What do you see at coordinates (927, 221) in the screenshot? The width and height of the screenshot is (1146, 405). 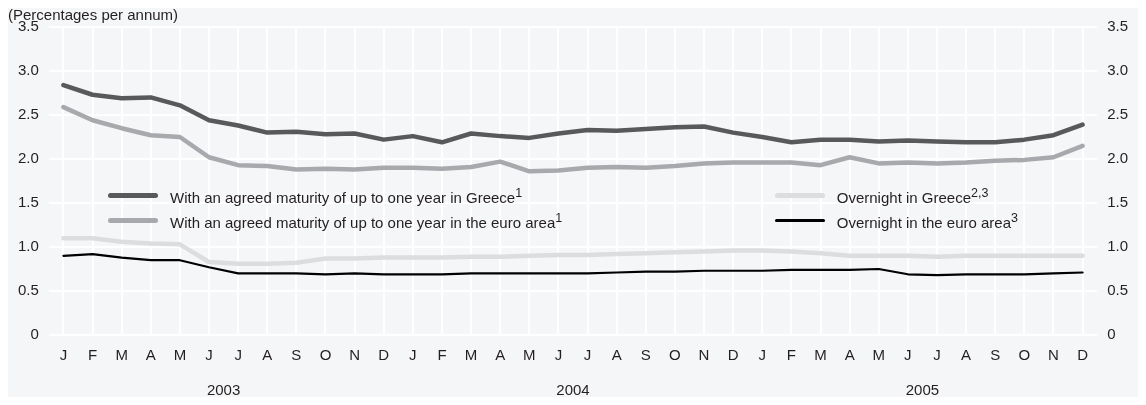 I see `legend-label: Overnight in the euro area$^{3}$` at bounding box center [927, 221].